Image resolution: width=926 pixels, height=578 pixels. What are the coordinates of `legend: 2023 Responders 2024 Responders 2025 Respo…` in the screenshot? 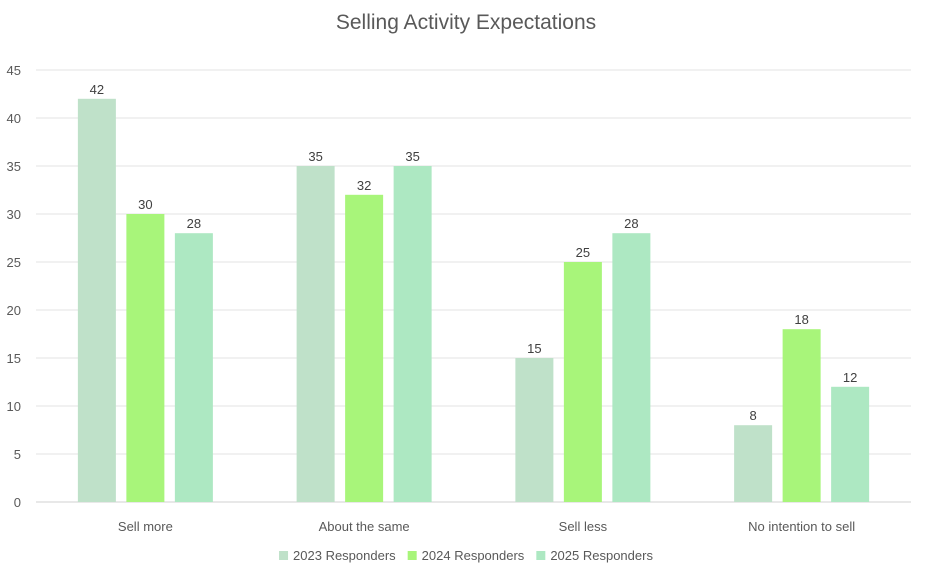 It's located at (466, 555).